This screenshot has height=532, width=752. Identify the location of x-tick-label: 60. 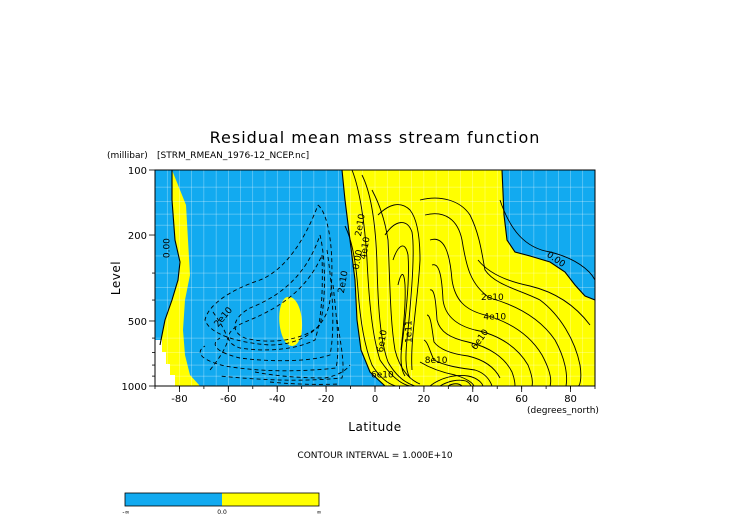
(521, 399).